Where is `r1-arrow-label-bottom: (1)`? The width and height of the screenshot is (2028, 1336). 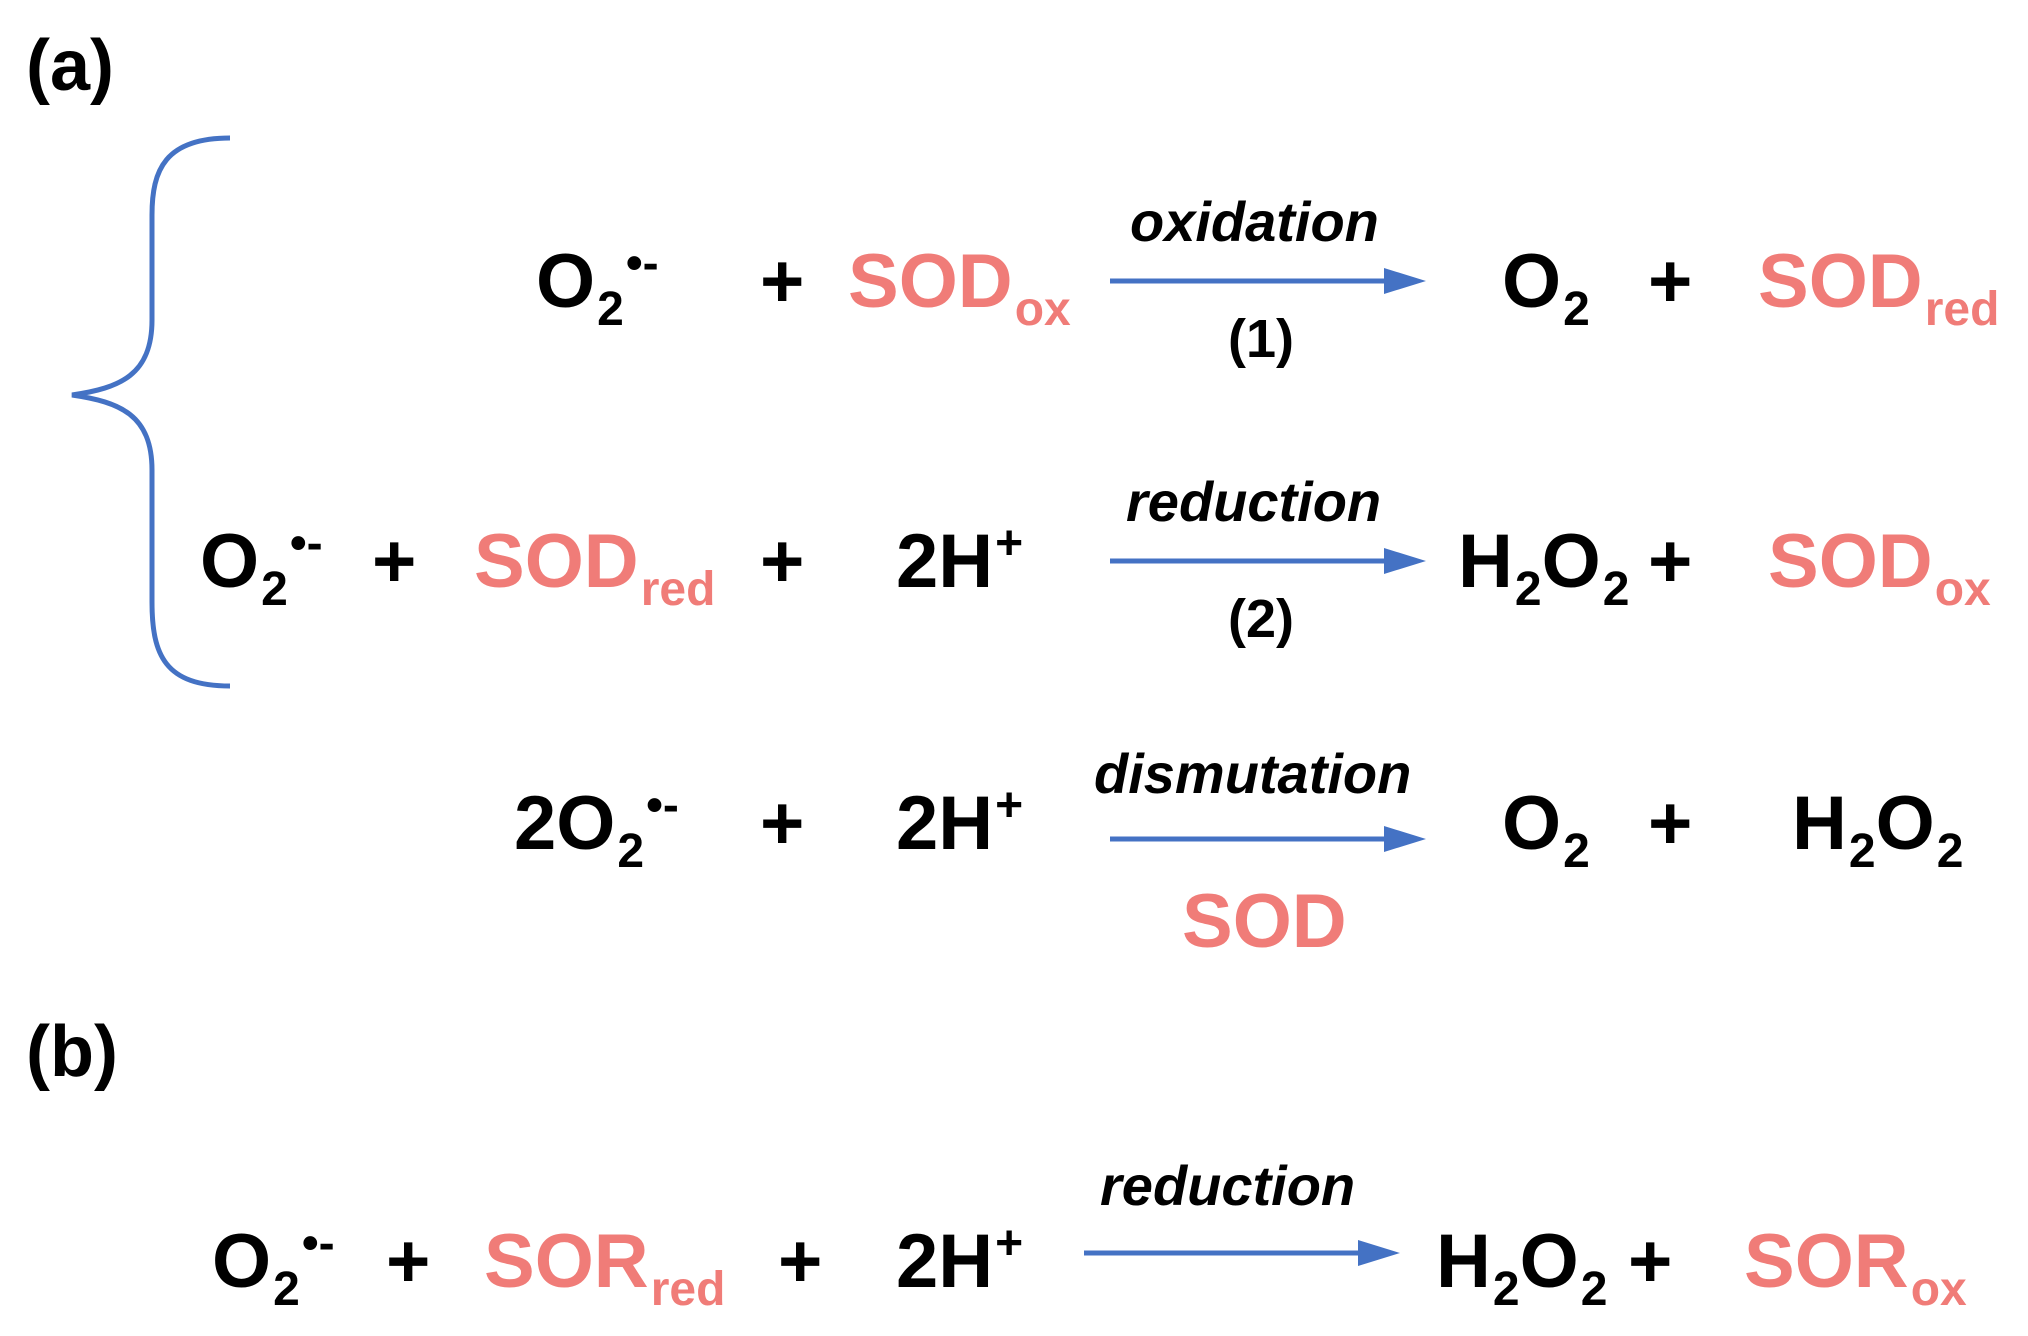
r1-arrow-label-bottom: (1) is located at coordinates (1261, 339).